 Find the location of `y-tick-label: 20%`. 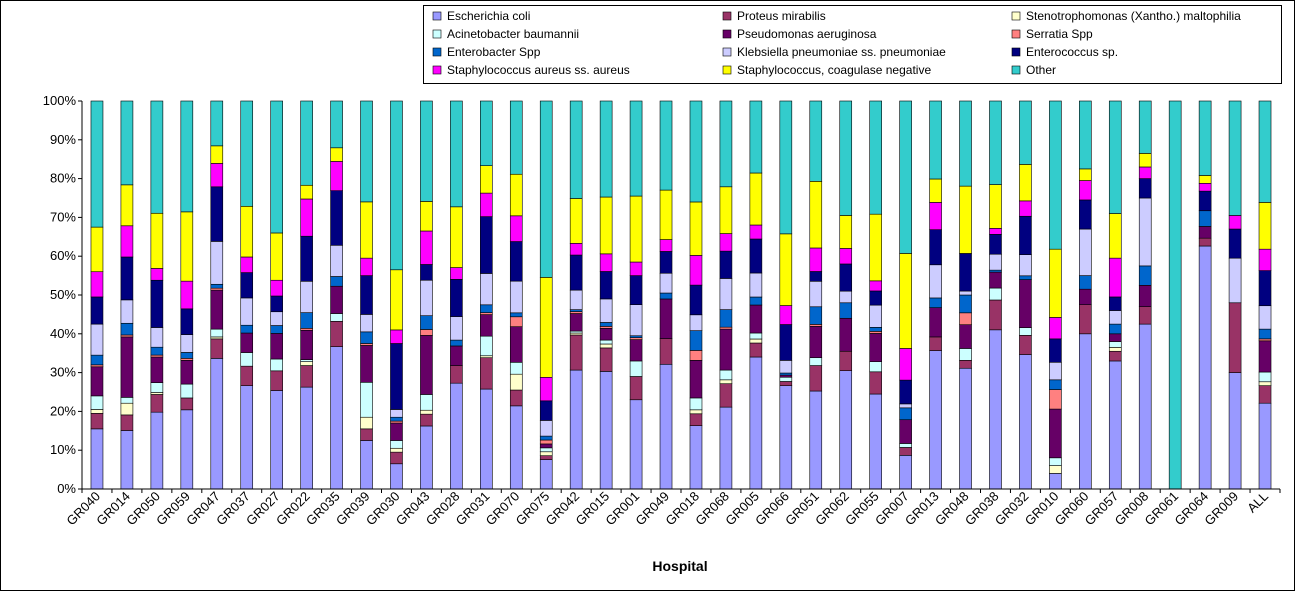

y-tick-label: 20% is located at coordinates (63, 410).